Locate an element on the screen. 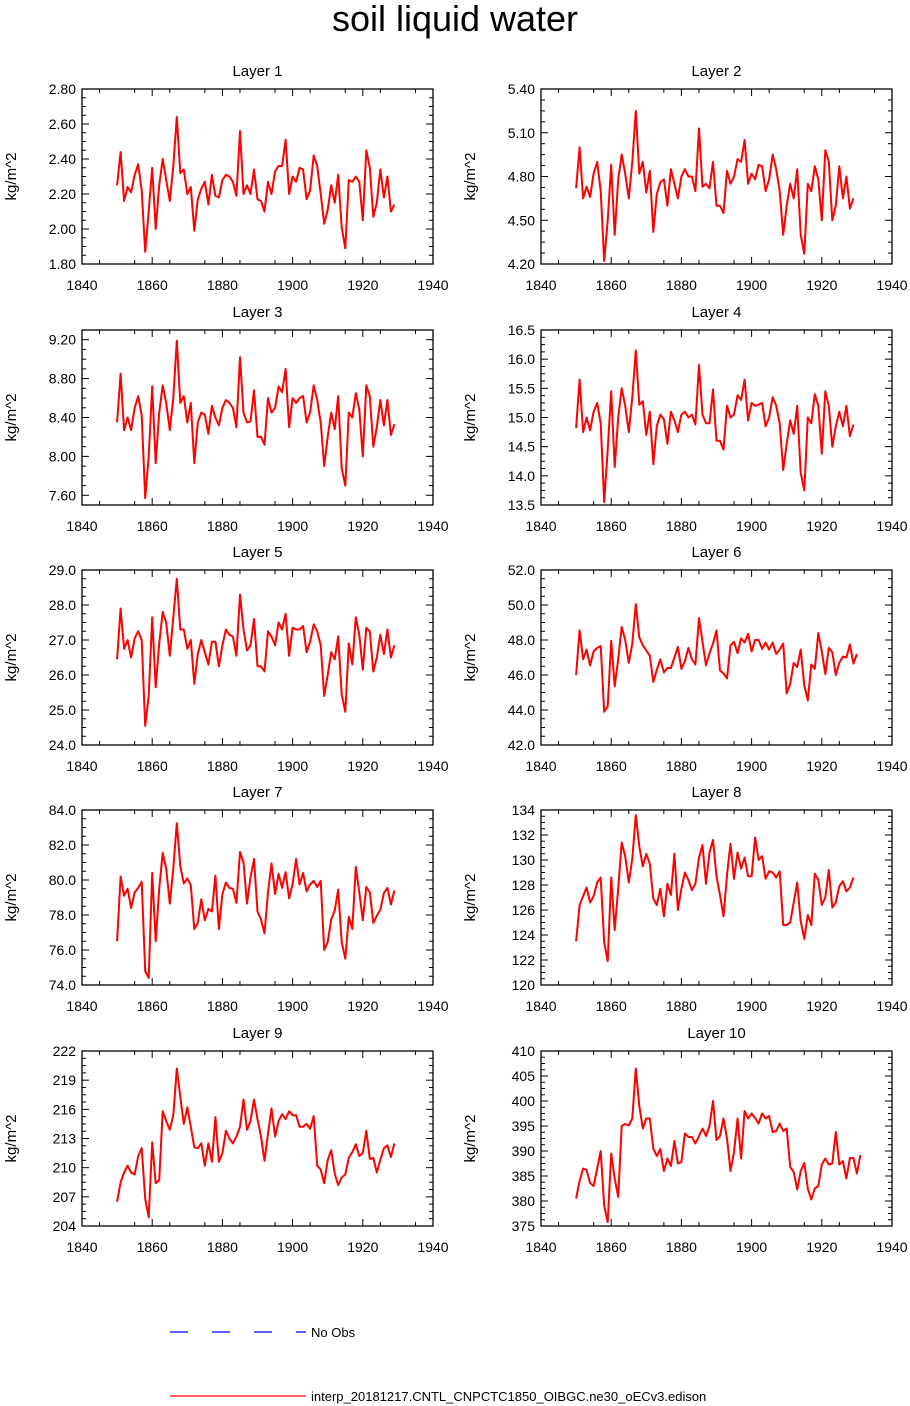 The image size is (910, 1406). panel-3-xtick-label: 1860 is located at coordinates (152, 526).